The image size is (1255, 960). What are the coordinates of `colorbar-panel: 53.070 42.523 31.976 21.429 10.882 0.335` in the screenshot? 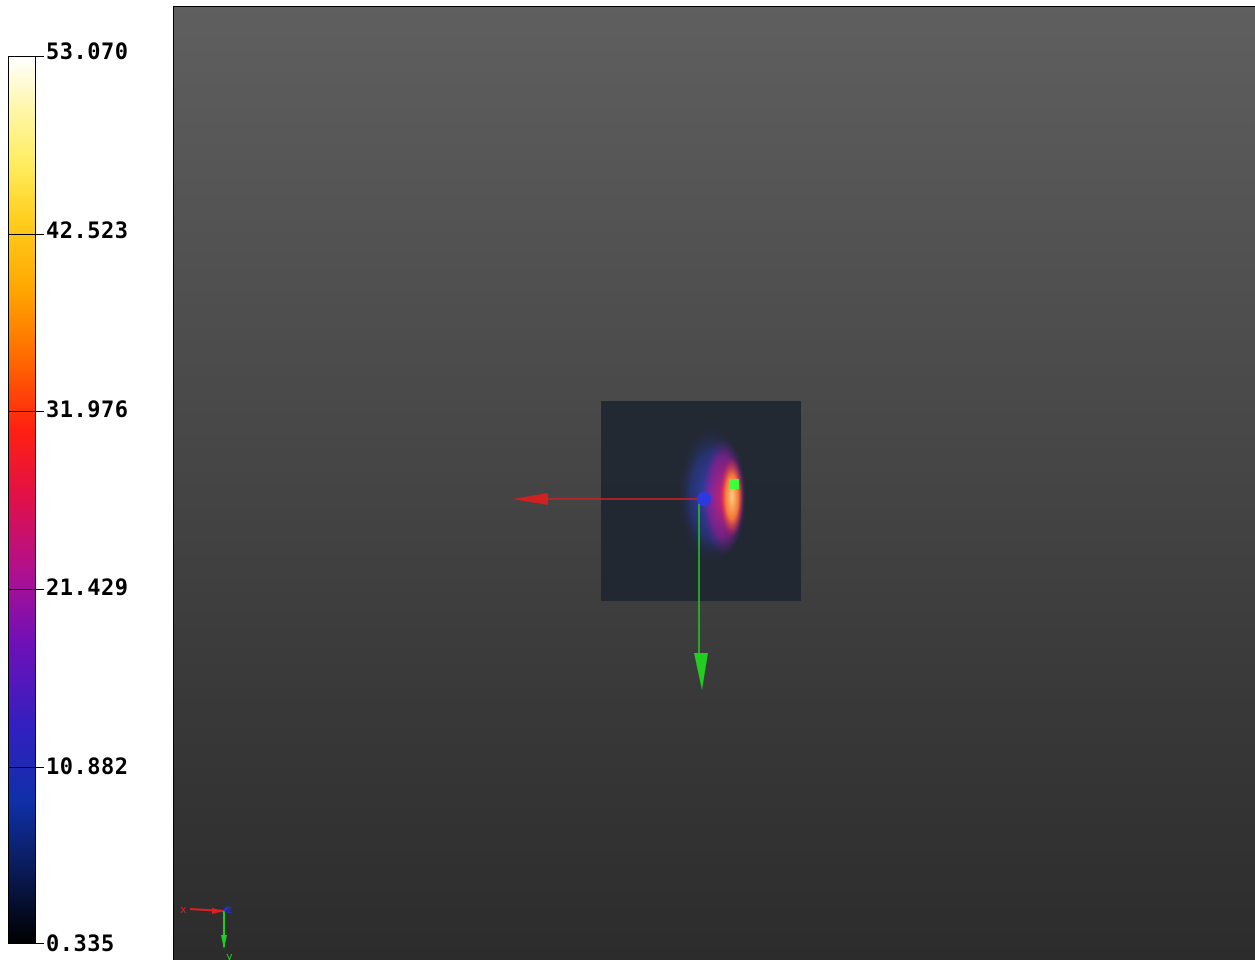 It's located at (86, 480).